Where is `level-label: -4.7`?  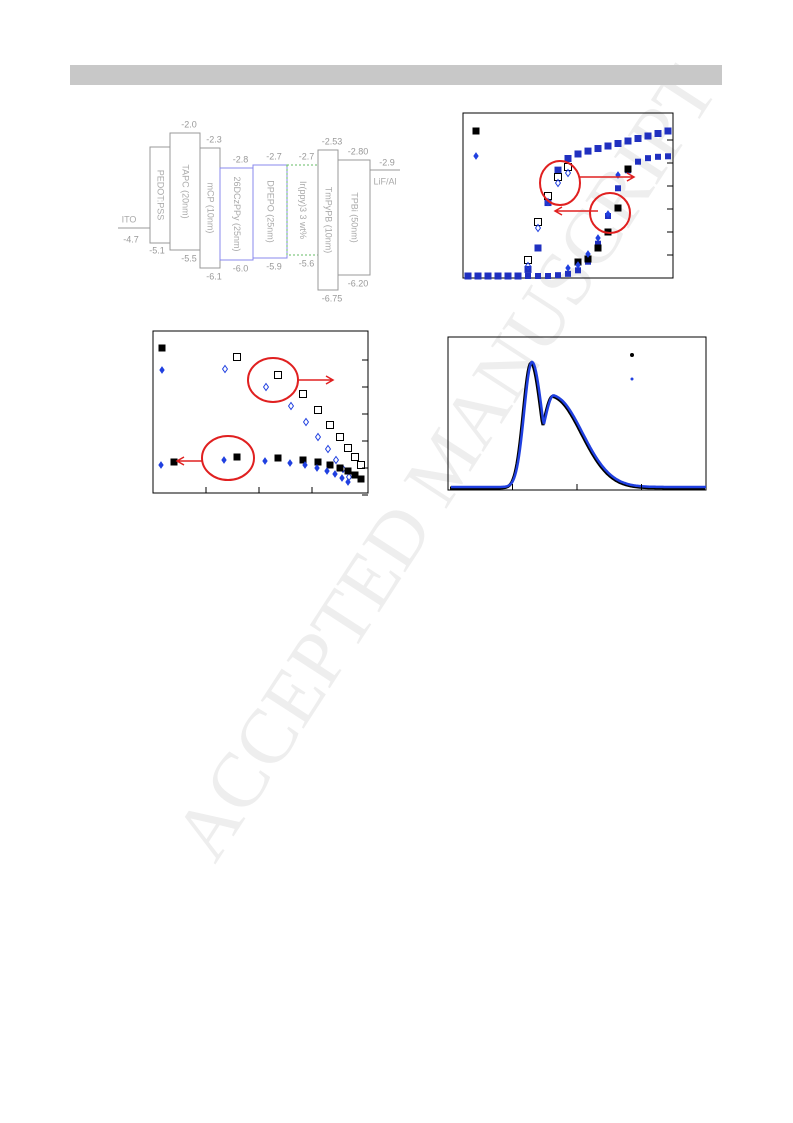 level-label: -4.7 is located at coordinates (131, 239).